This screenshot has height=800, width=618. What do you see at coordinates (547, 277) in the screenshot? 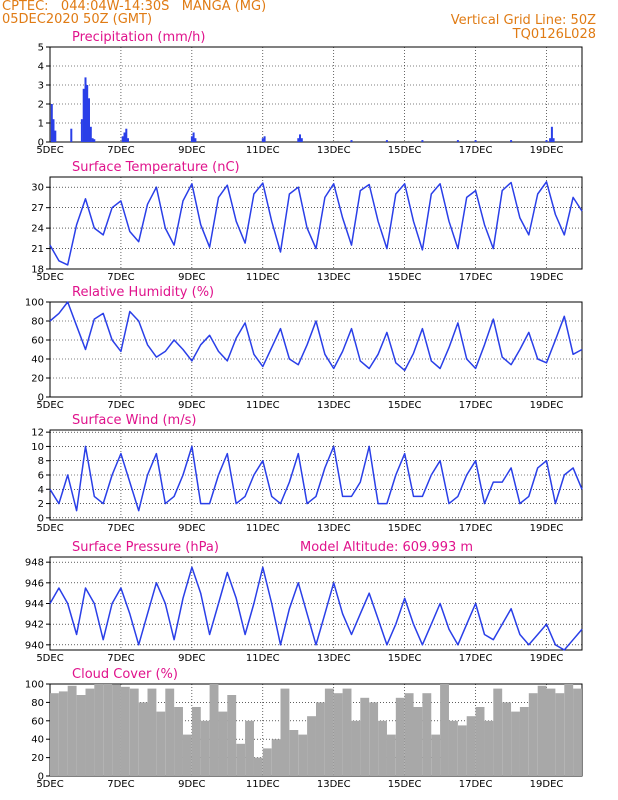
I see `temperature-xtick-label: 19DEC` at bounding box center [547, 277].